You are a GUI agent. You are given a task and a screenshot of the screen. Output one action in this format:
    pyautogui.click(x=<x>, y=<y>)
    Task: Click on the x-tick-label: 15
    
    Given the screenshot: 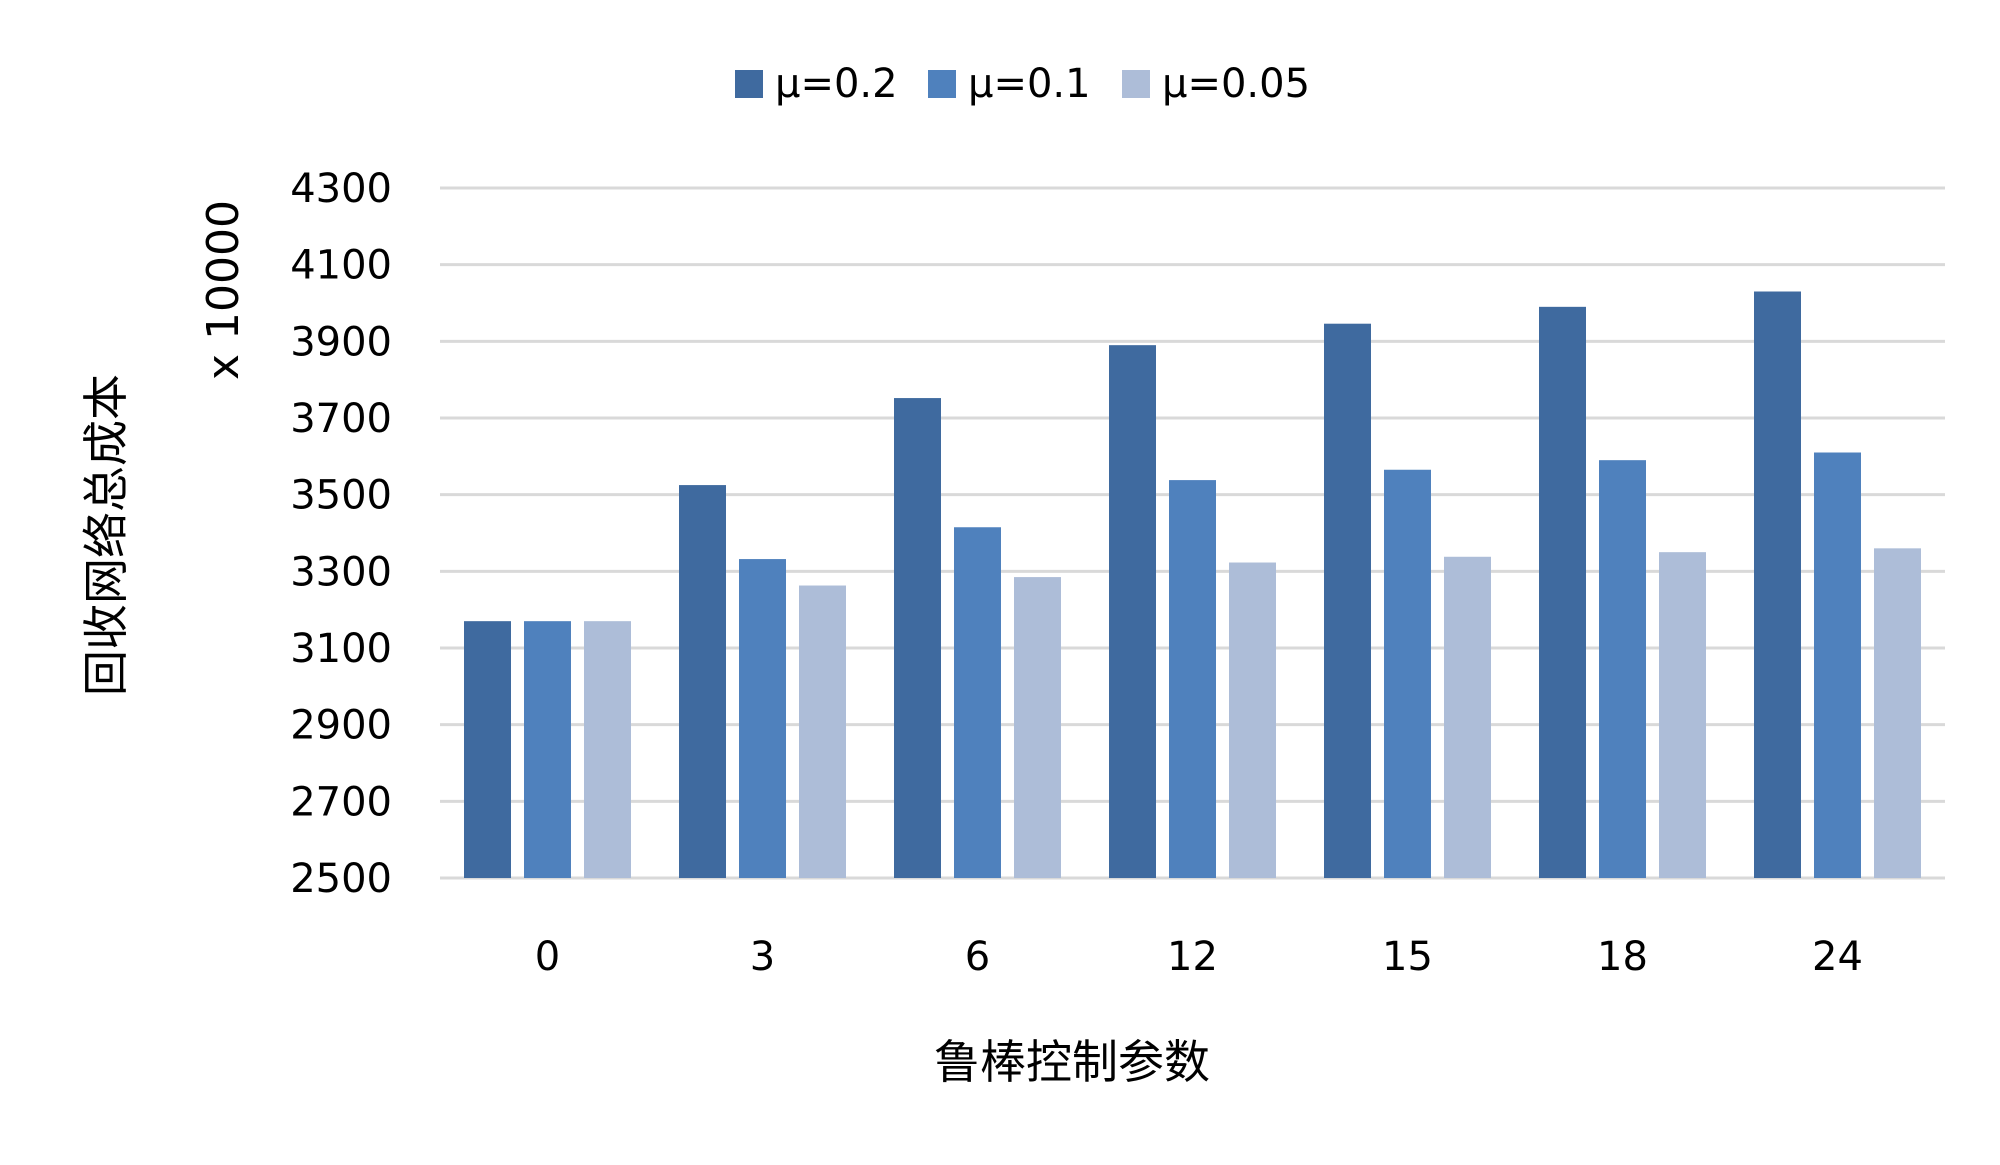 What is the action you would take?
    pyautogui.click(x=1407, y=957)
    